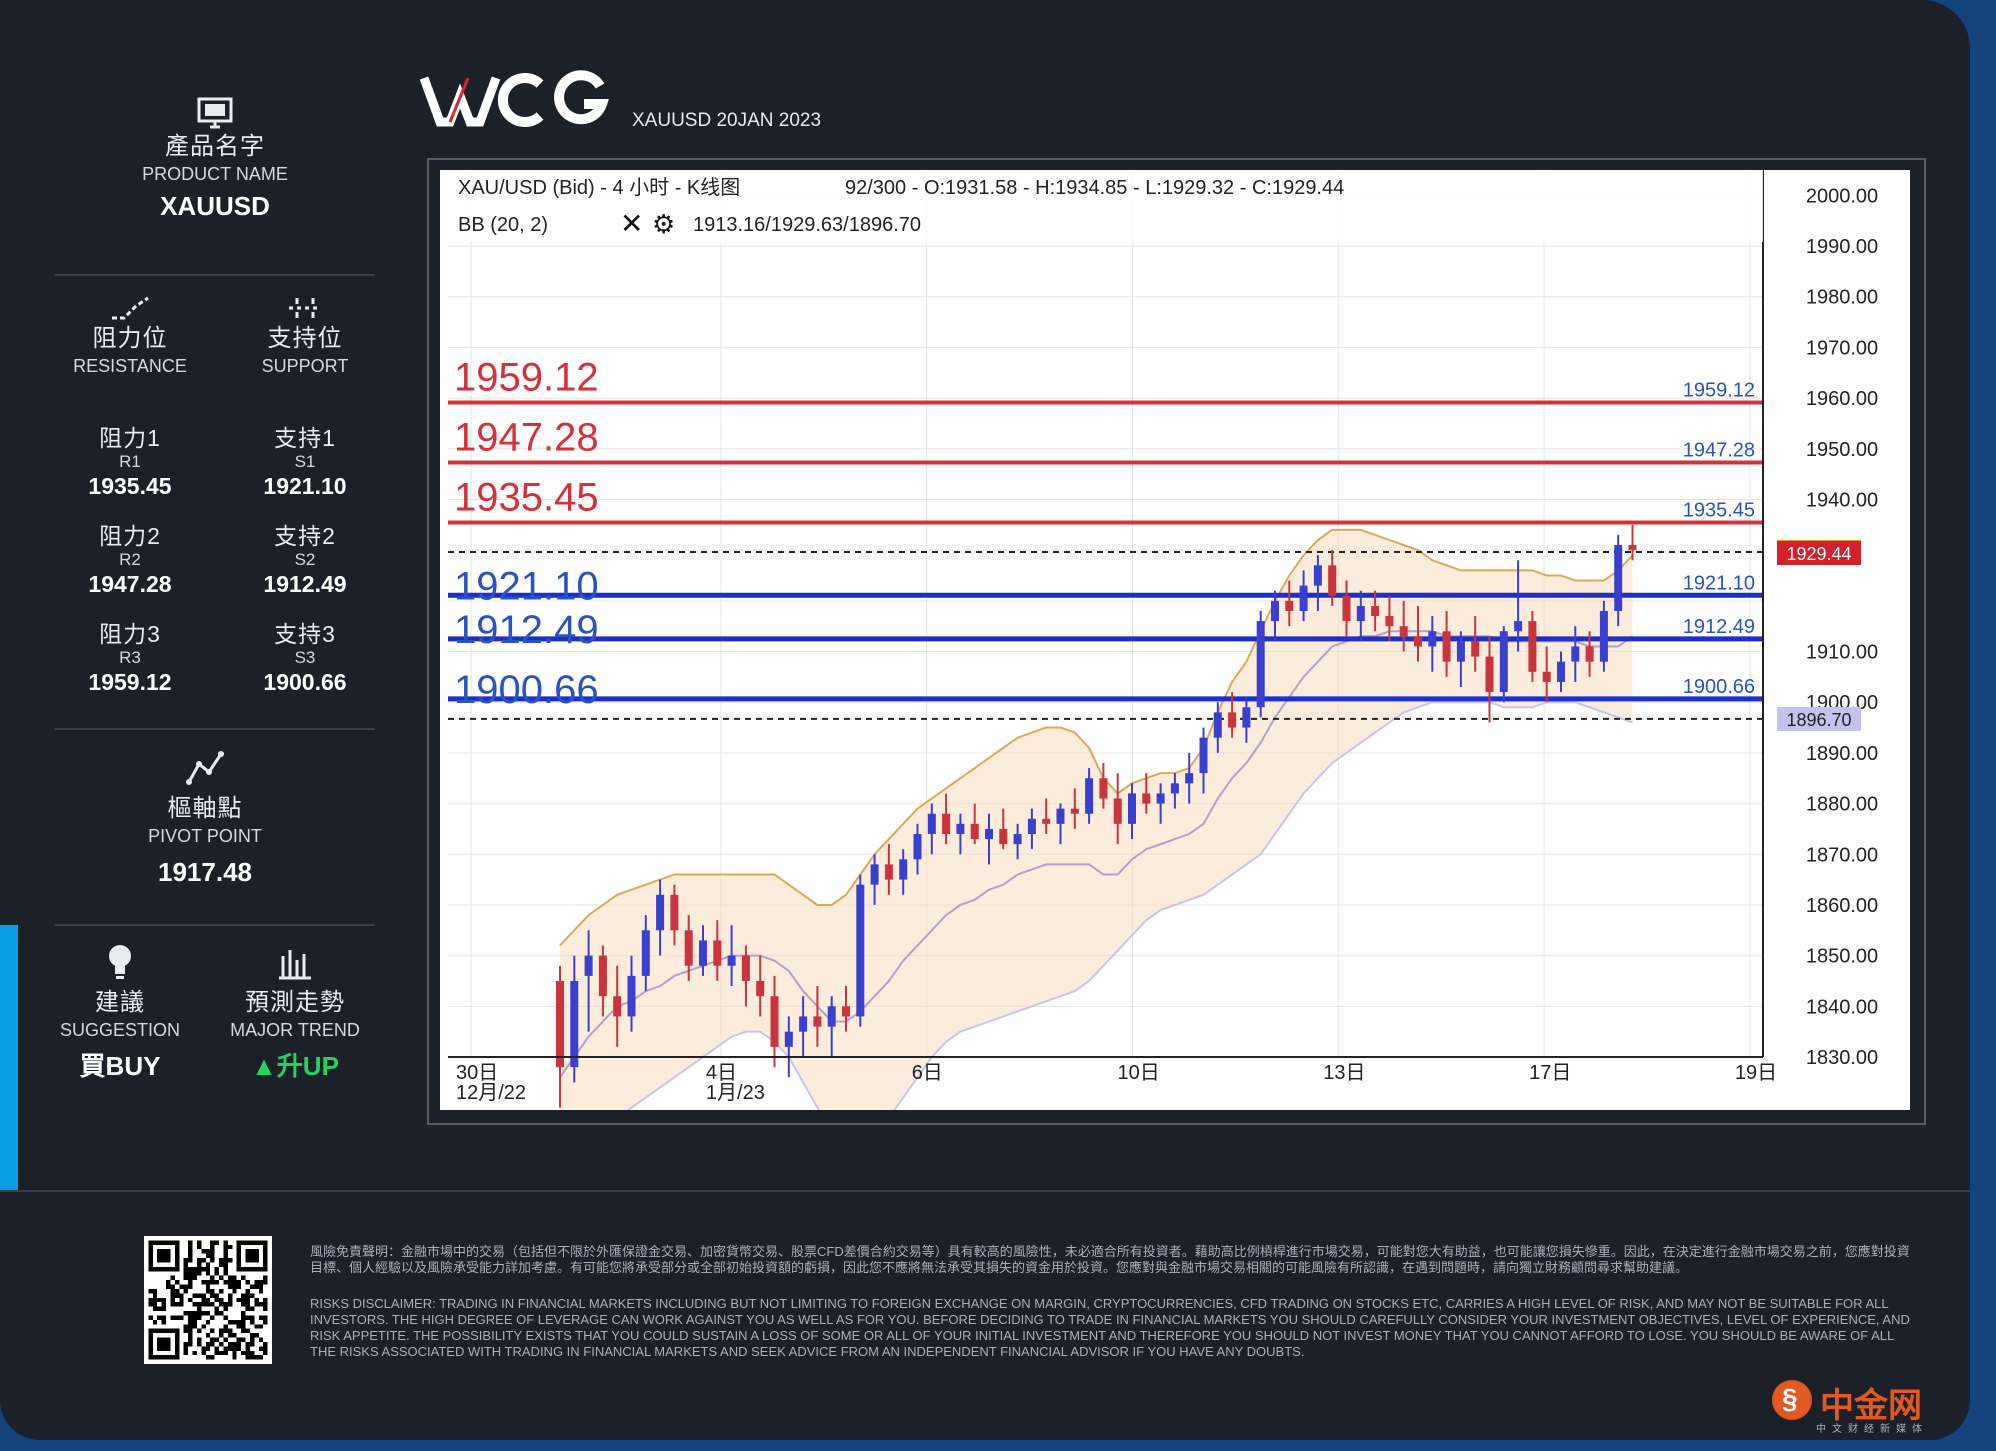  Describe the element at coordinates (1842, 754) in the screenshot. I see `y-tick-label: 1890.00` at that location.